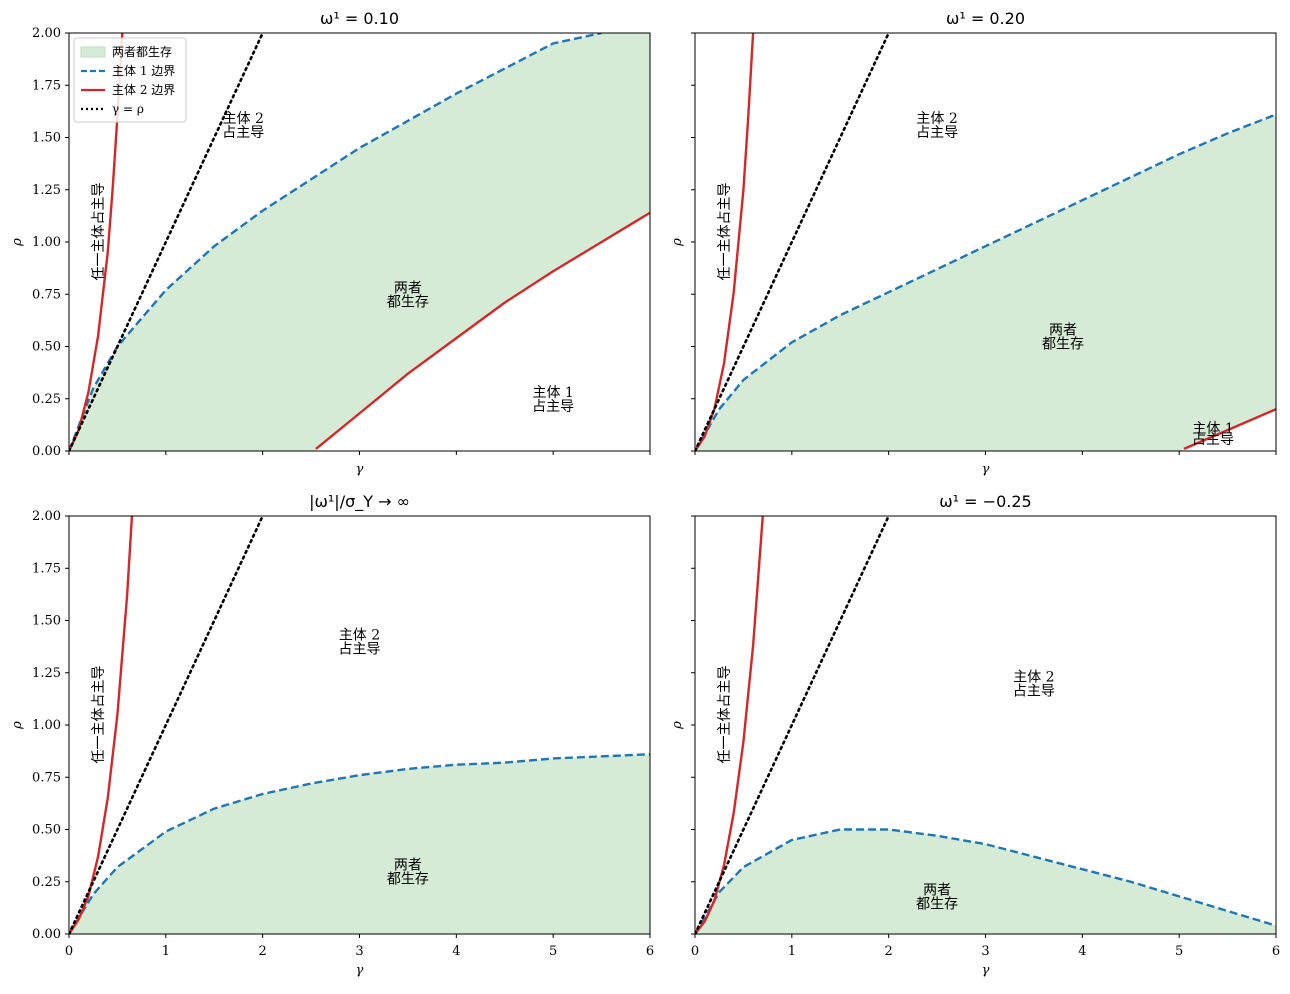 The image size is (1290, 994). I want to click on legend-label: 主体 1 边界, so click(143, 71).